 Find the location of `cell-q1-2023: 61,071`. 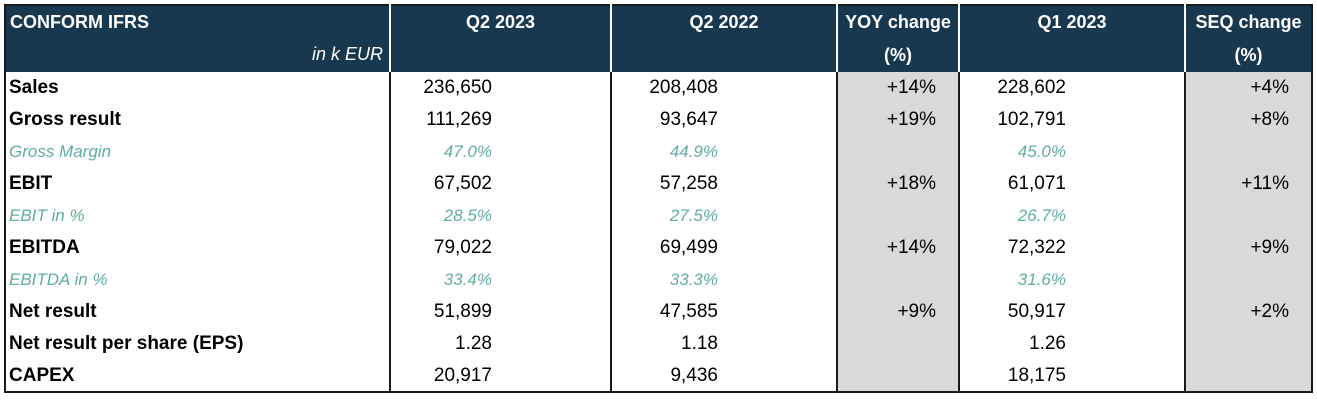

cell-q1-2023: 61,071 is located at coordinates (1071, 184).